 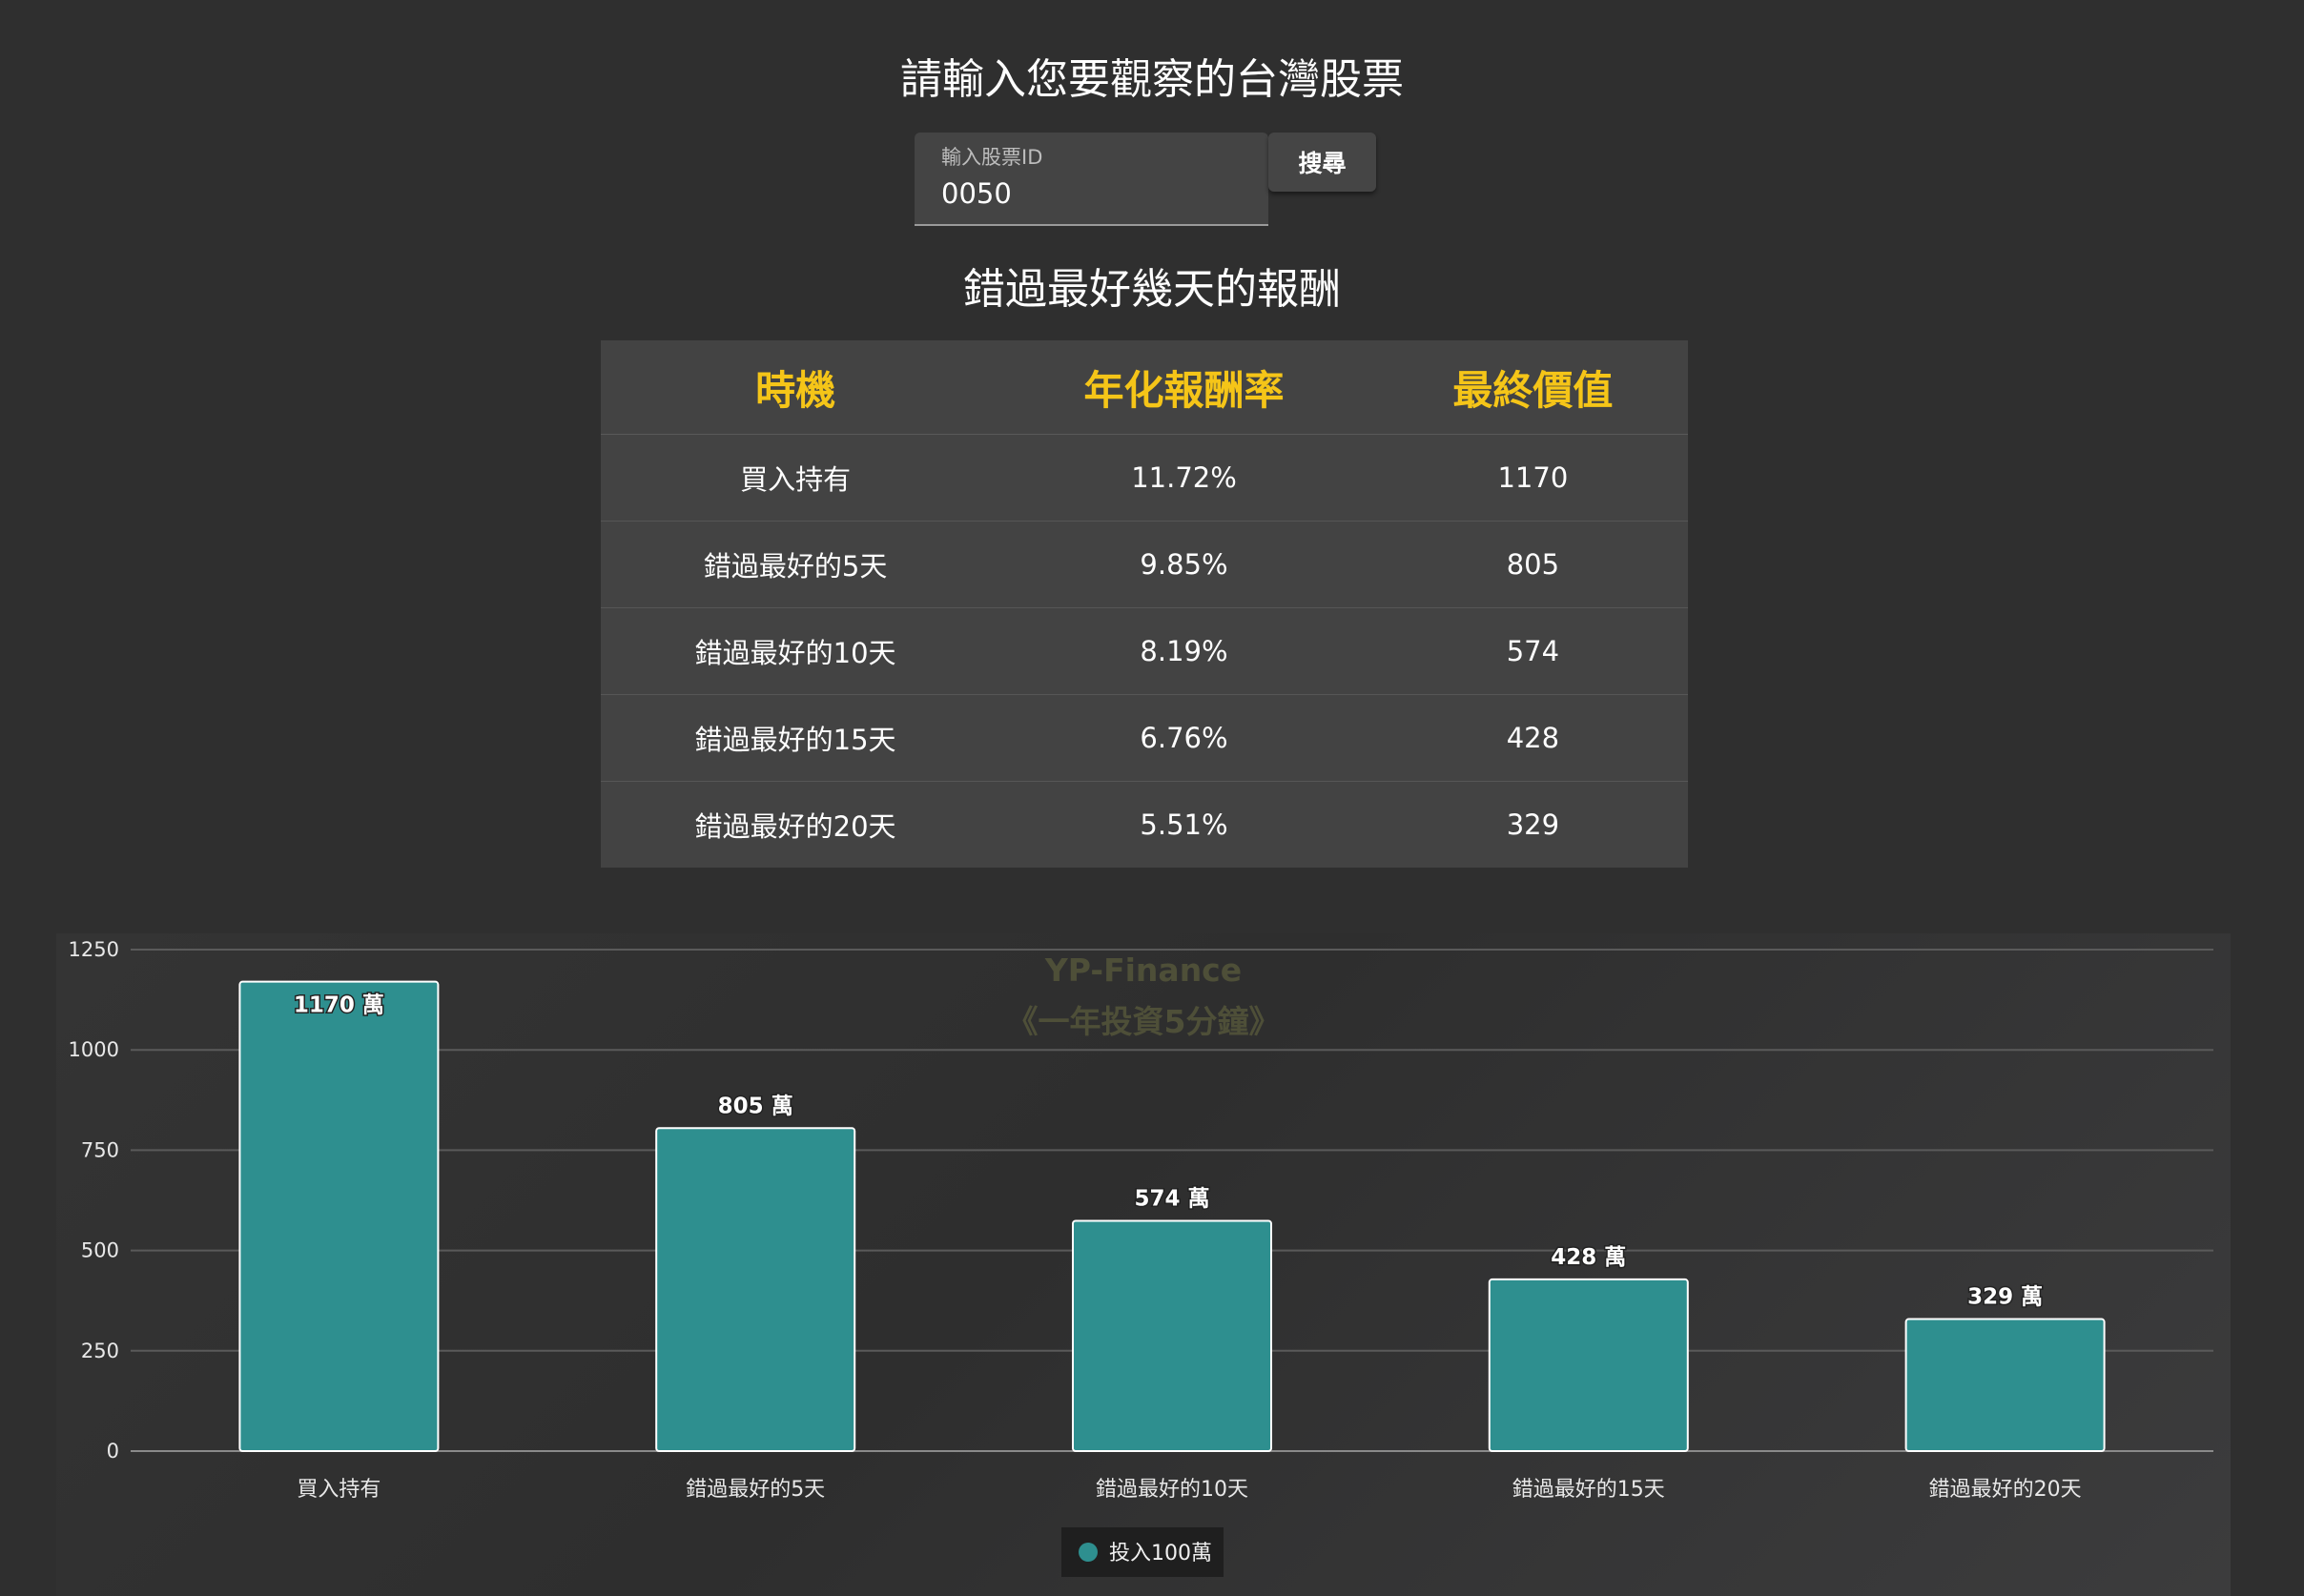 What do you see at coordinates (94, 1049) in the screenshot?
I see `y-tick-label: 1000` at bounding box center [94, 1049].